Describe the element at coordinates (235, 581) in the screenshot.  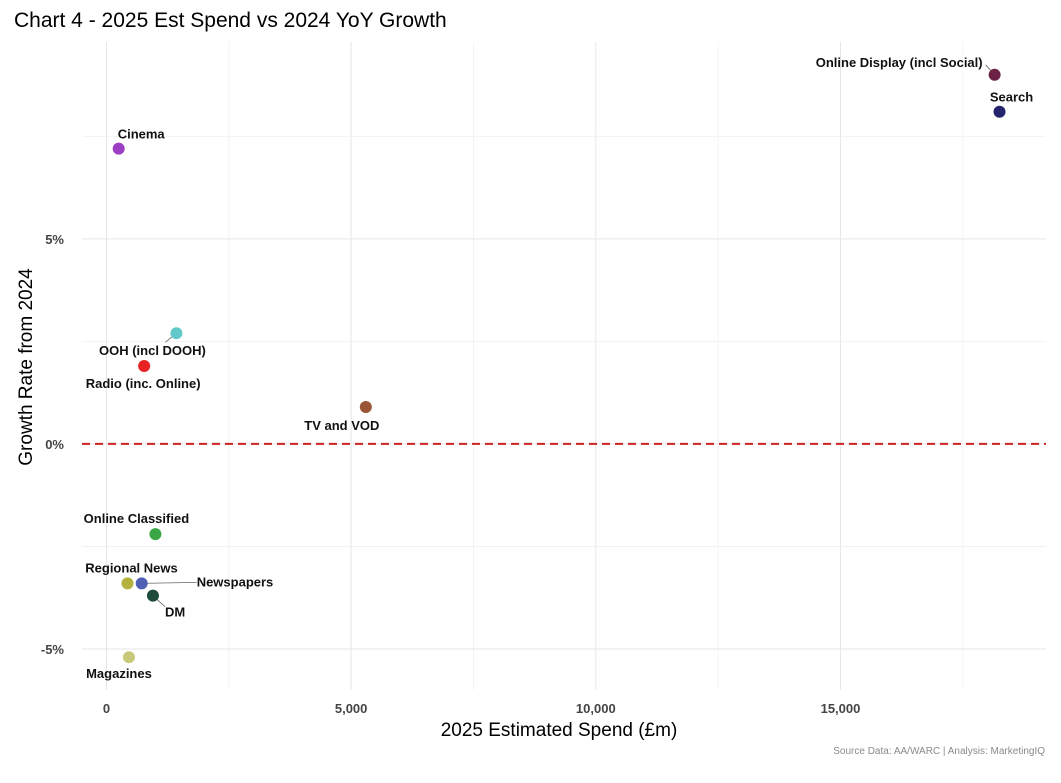
I see `point-label: Newspapers` at that location.